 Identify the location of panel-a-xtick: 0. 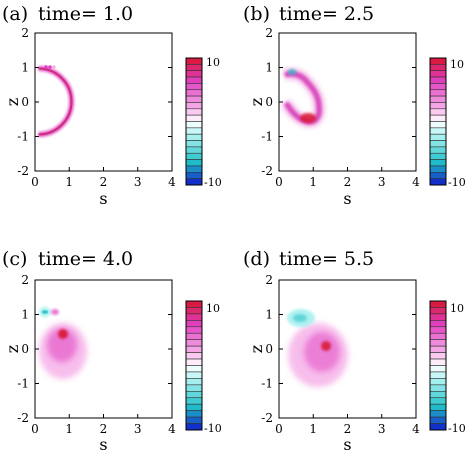
(35, 182).